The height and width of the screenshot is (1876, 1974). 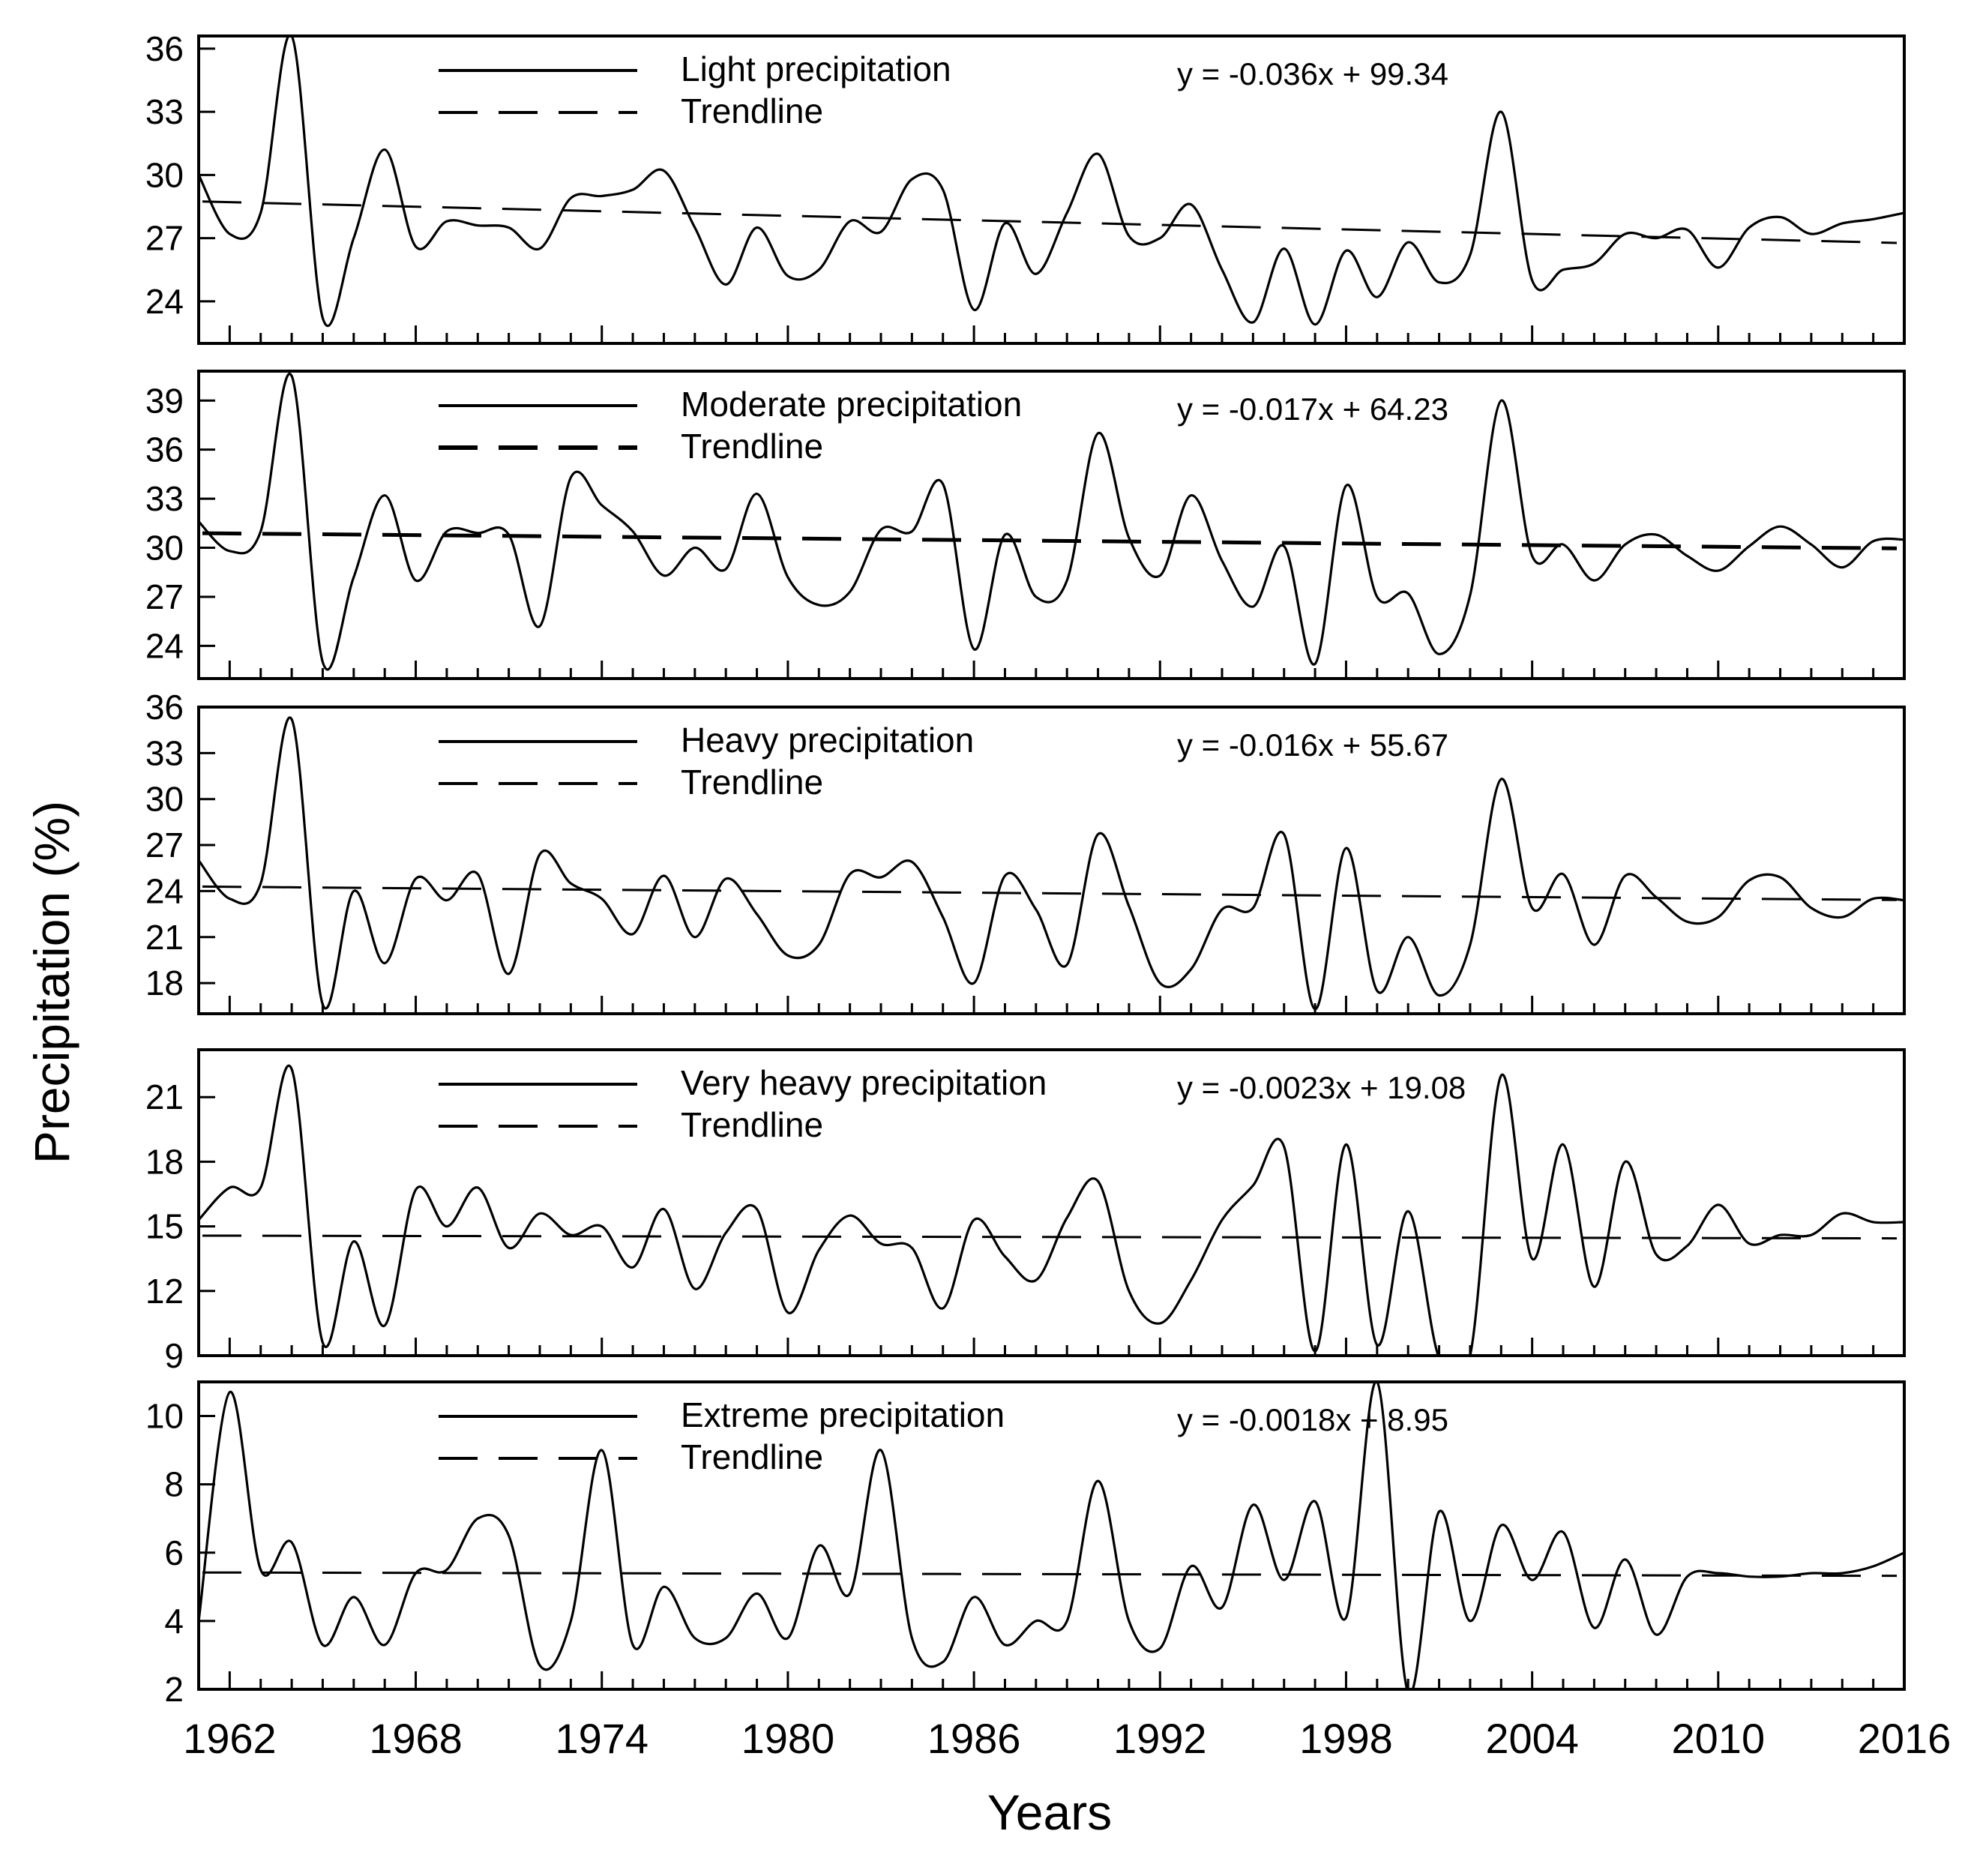 What do you see at coordinates (1719, 1738) in the screenshot?
I see `x-tick-label: 2010` at bounding box center [1719, 1738].